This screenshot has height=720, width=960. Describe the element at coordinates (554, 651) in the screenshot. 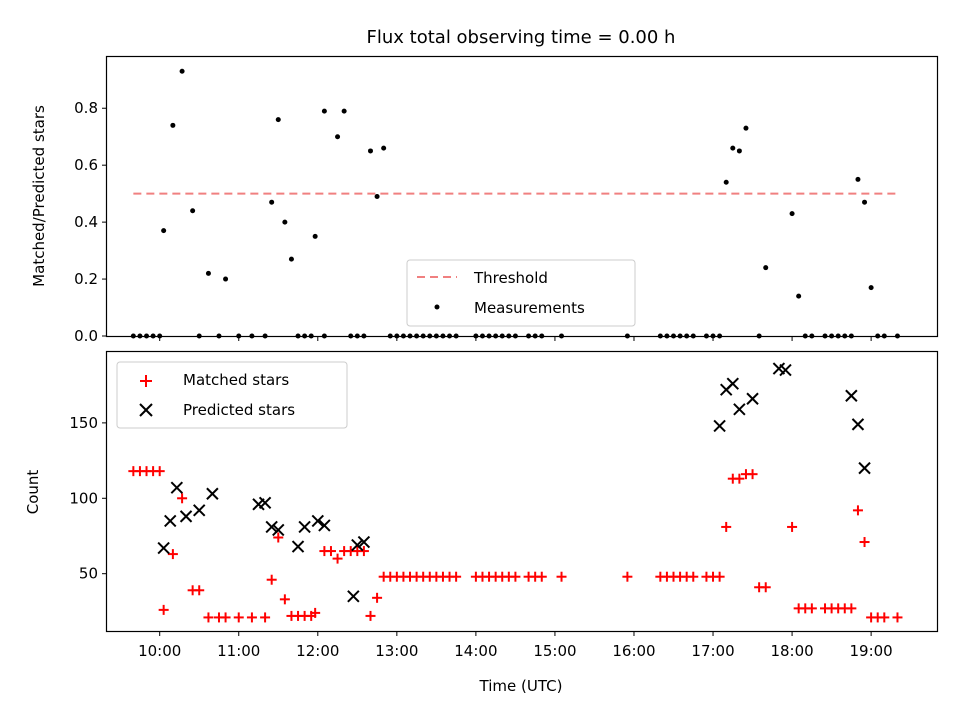

I see `x-tick-label: 15:00` at that location.